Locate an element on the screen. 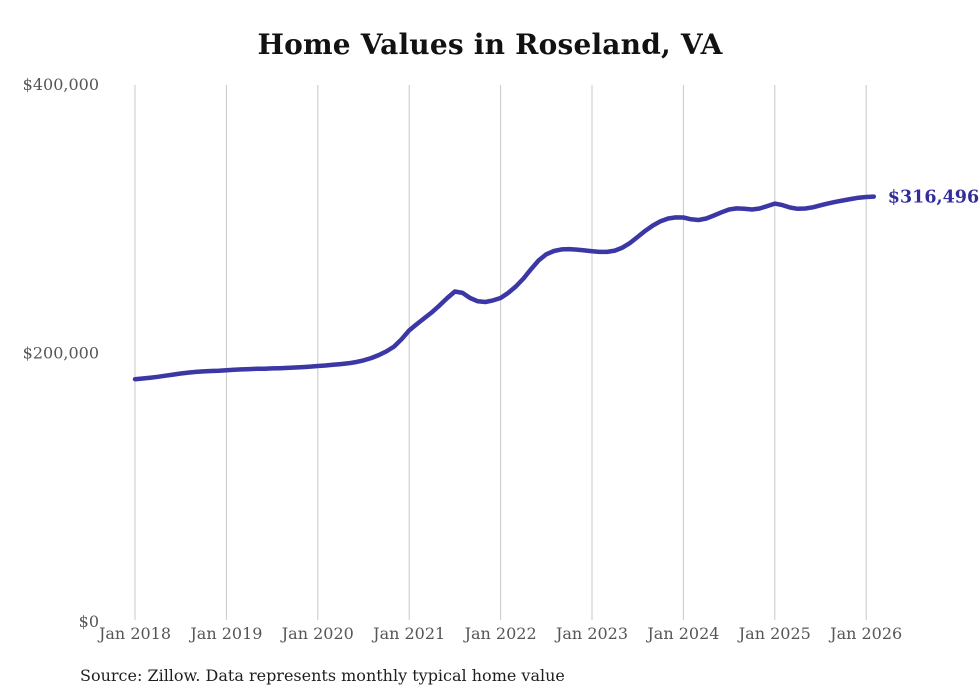 This screenshot has width=980, height=699. x-tick-label: Jan 2026 is located at coordinates (865, 633).